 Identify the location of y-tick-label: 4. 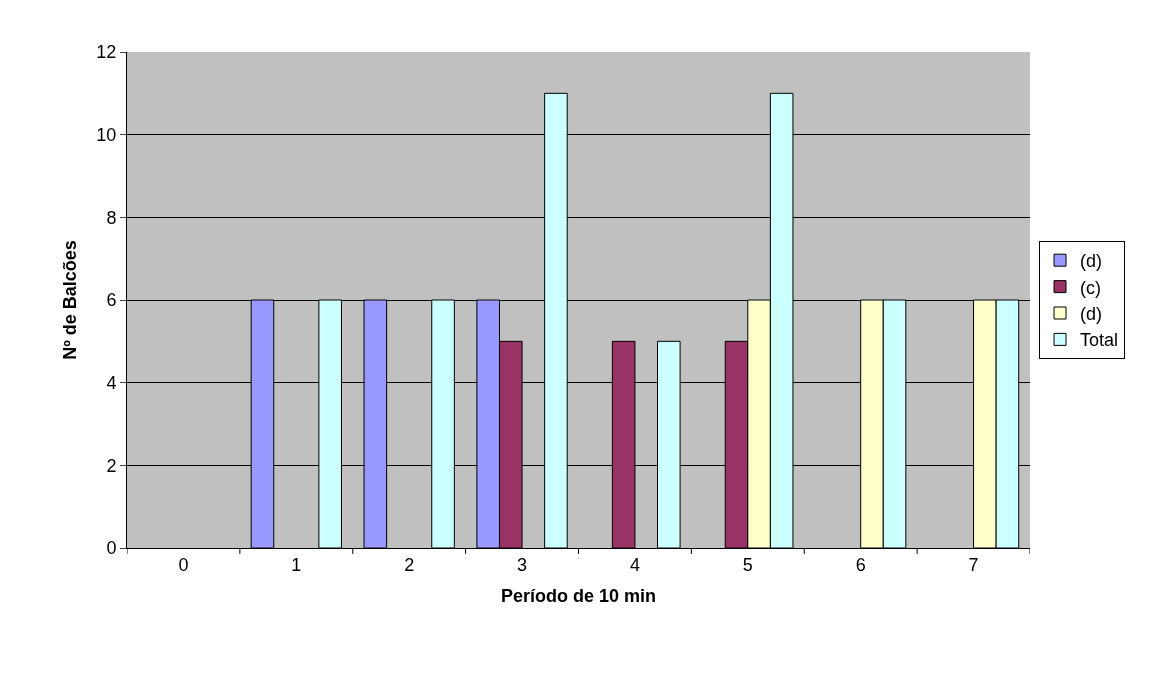
(111, 382).